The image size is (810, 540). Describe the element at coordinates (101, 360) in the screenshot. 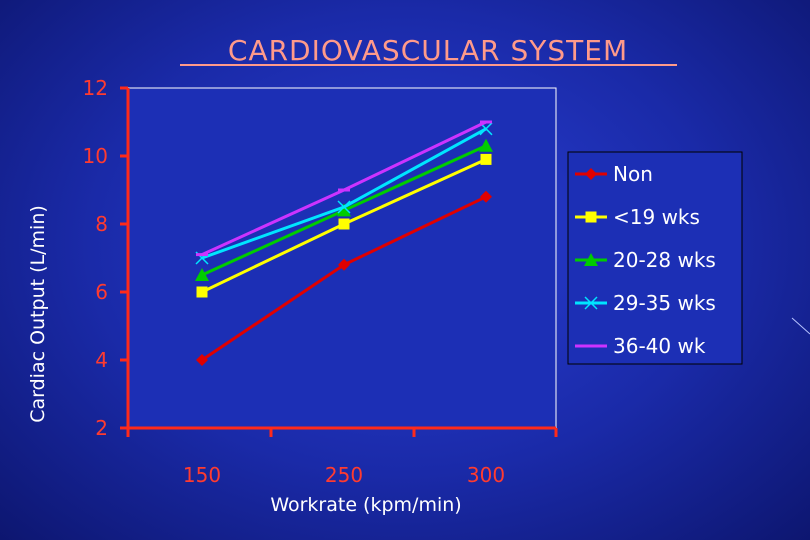

I see `y-tick-label: 4` at that location.